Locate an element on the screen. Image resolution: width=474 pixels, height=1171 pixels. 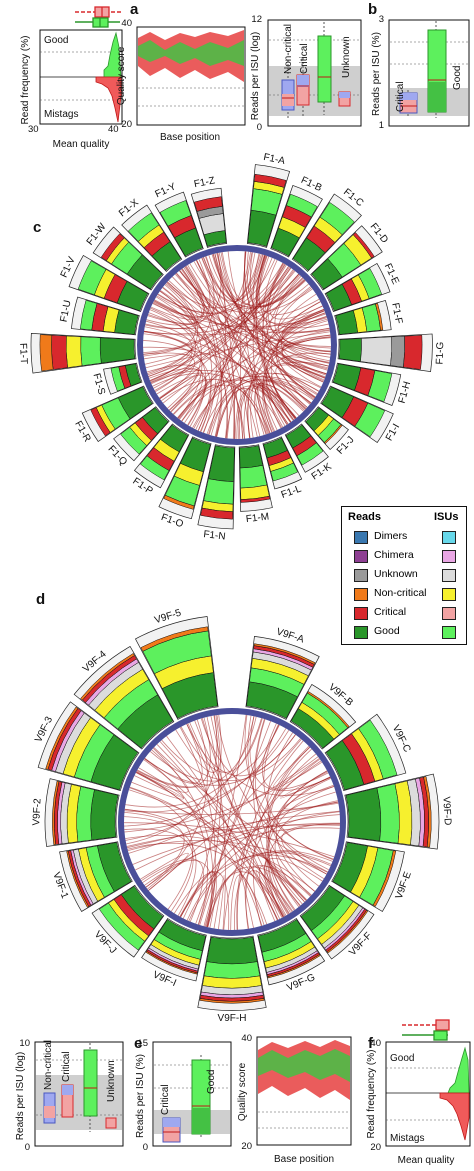
legend-label: Unknown is located at coordinates (396, 574).